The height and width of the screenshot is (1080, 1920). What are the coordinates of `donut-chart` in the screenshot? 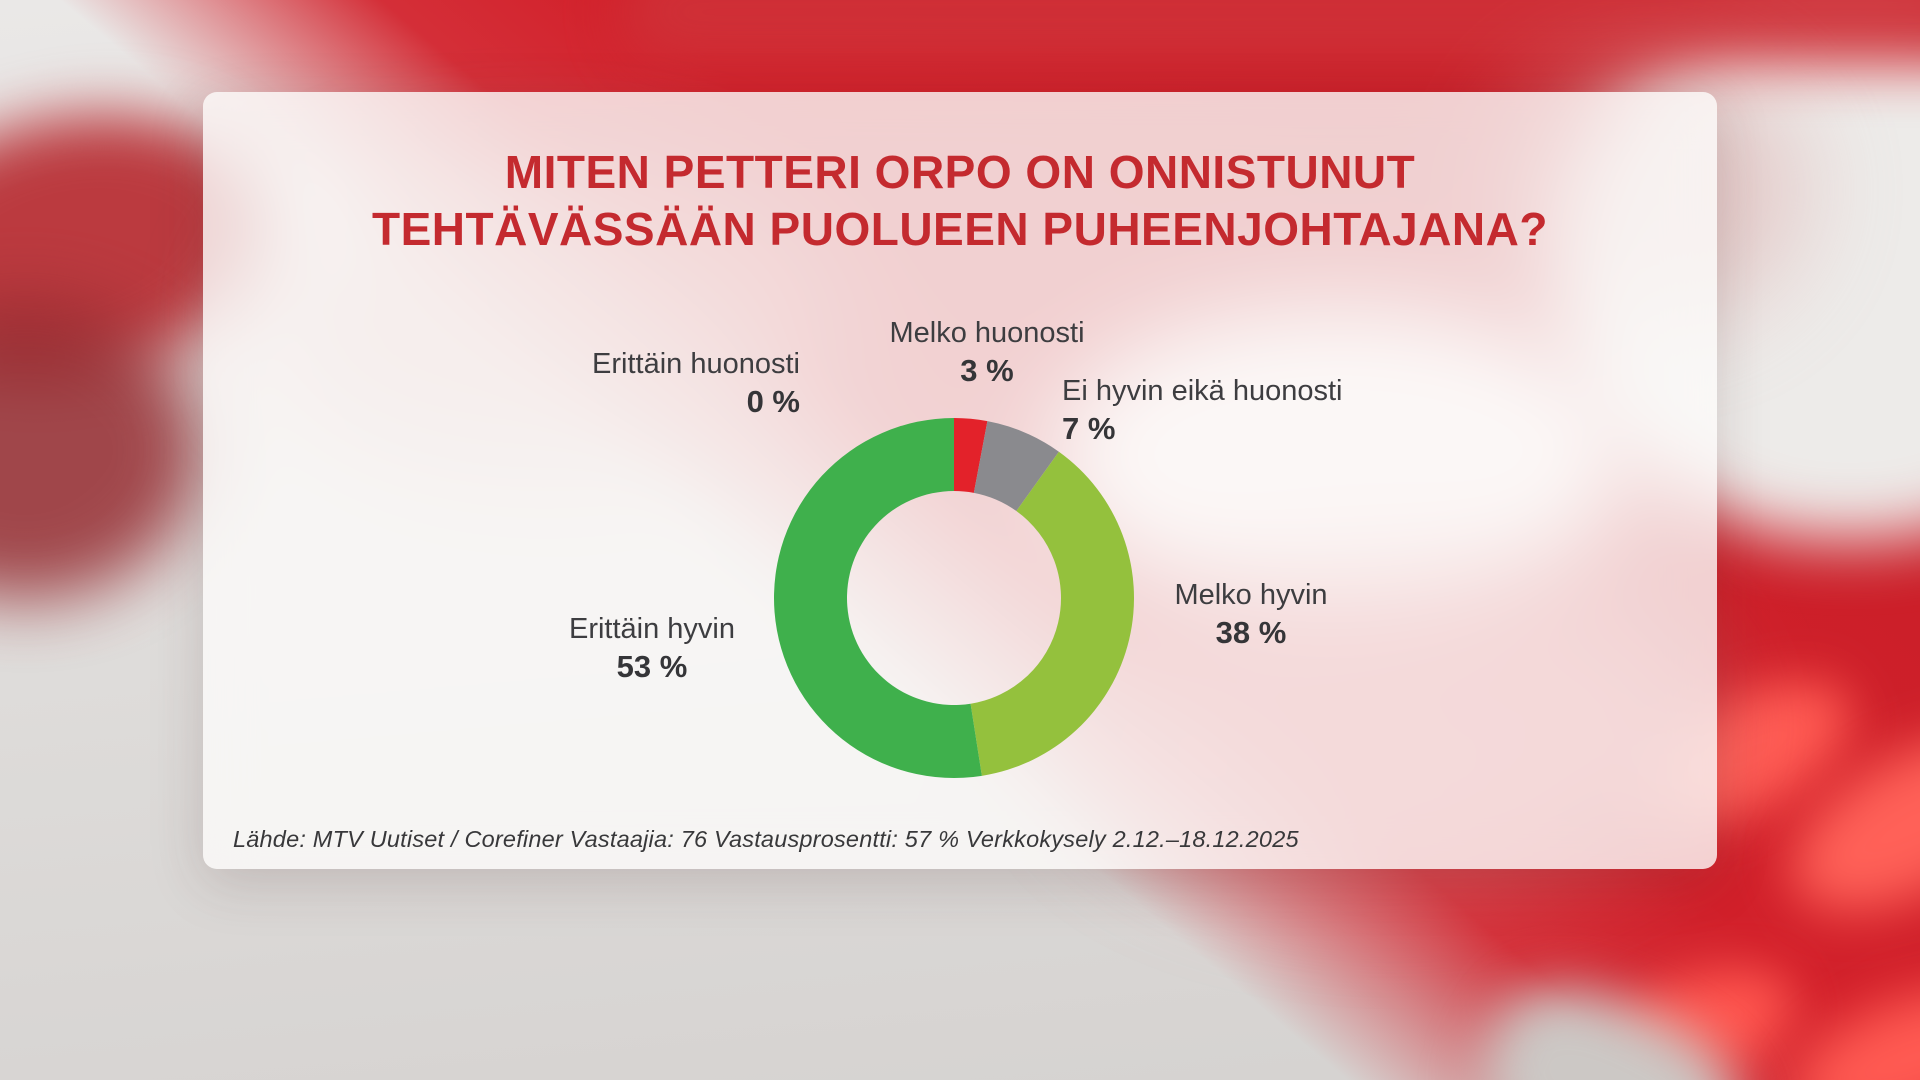 It's located at (954, 598).